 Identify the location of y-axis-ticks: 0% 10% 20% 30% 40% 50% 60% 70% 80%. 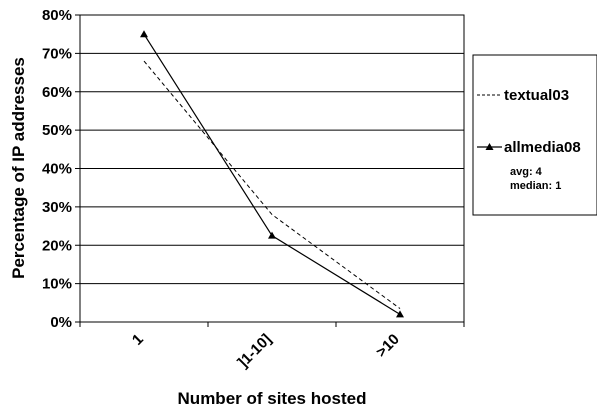
(61, 169).